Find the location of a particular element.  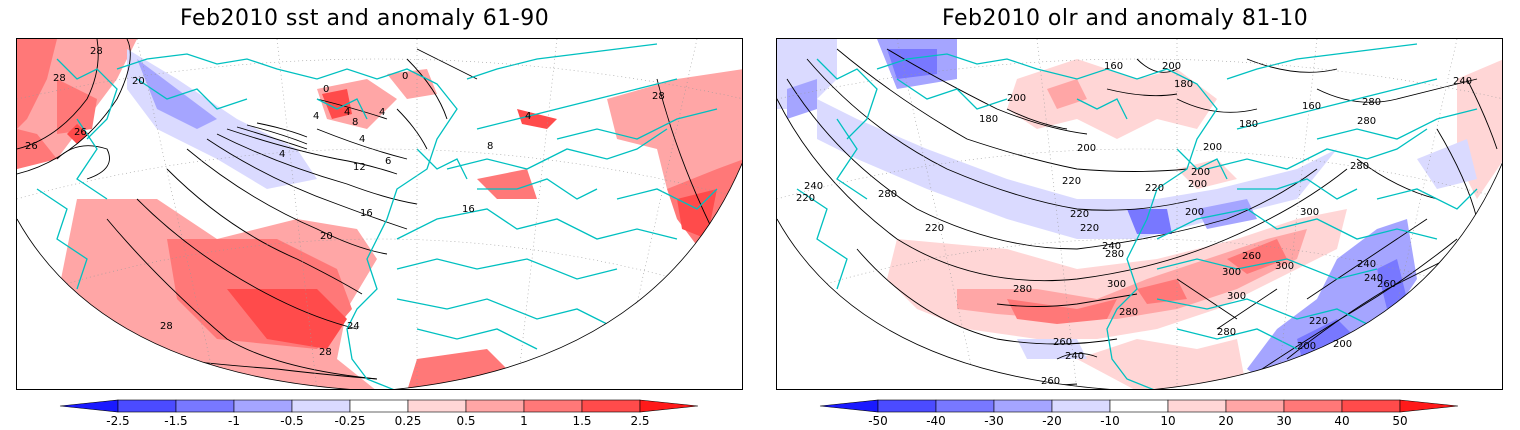

colorbar-tick-label: 1 is located at coordinates (524, 421).